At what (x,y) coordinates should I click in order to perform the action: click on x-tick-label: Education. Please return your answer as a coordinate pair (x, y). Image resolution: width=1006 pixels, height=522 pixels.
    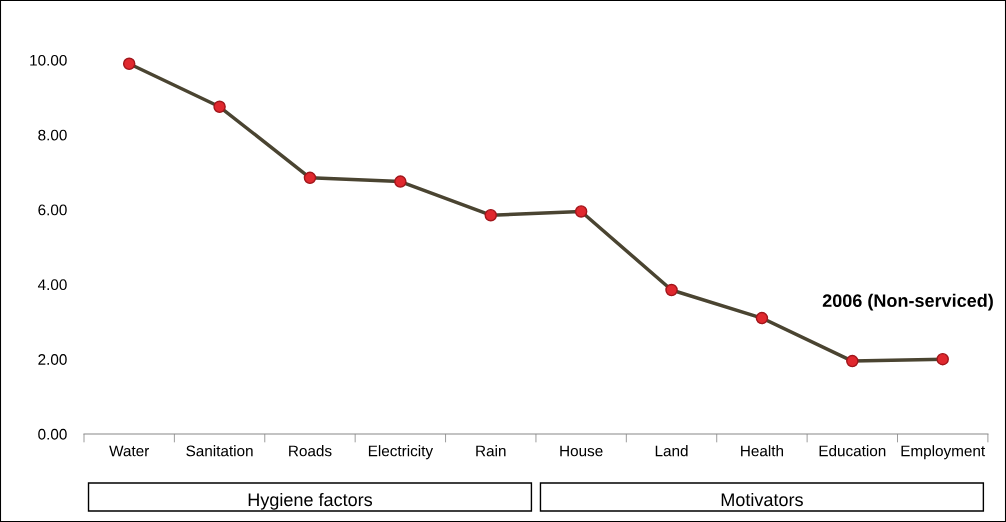
    Looking at the image, I should click on (852, 451).